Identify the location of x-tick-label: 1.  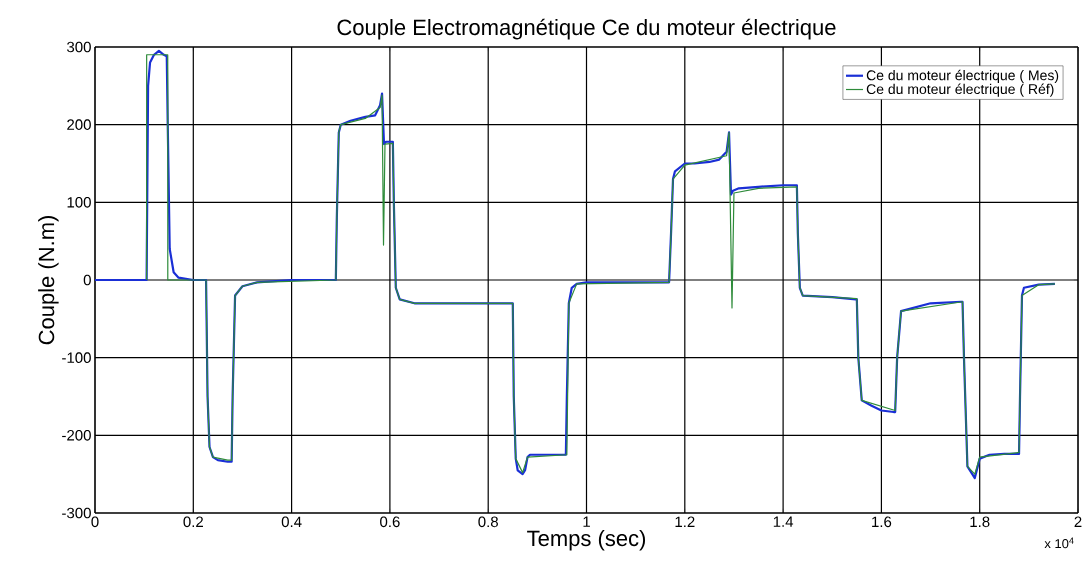
(586, 521).